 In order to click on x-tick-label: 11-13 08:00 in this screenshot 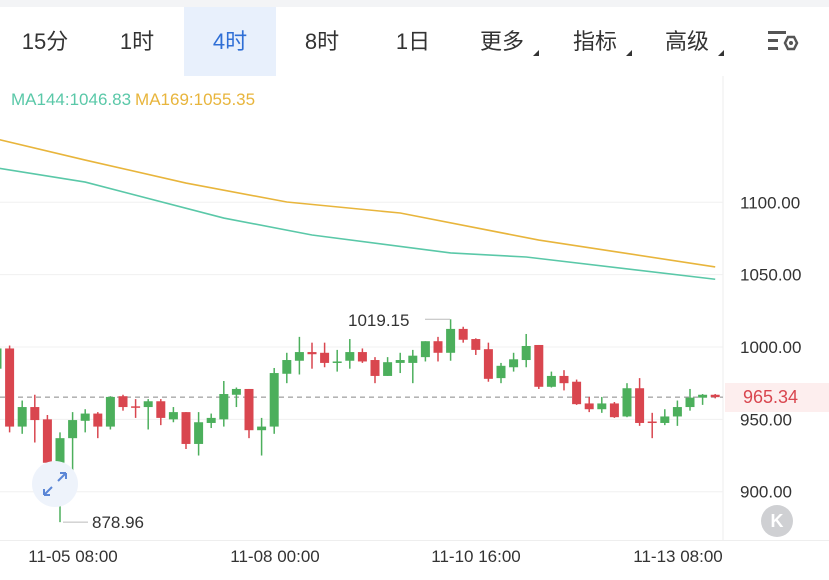, I will do `click(678, 556)`.